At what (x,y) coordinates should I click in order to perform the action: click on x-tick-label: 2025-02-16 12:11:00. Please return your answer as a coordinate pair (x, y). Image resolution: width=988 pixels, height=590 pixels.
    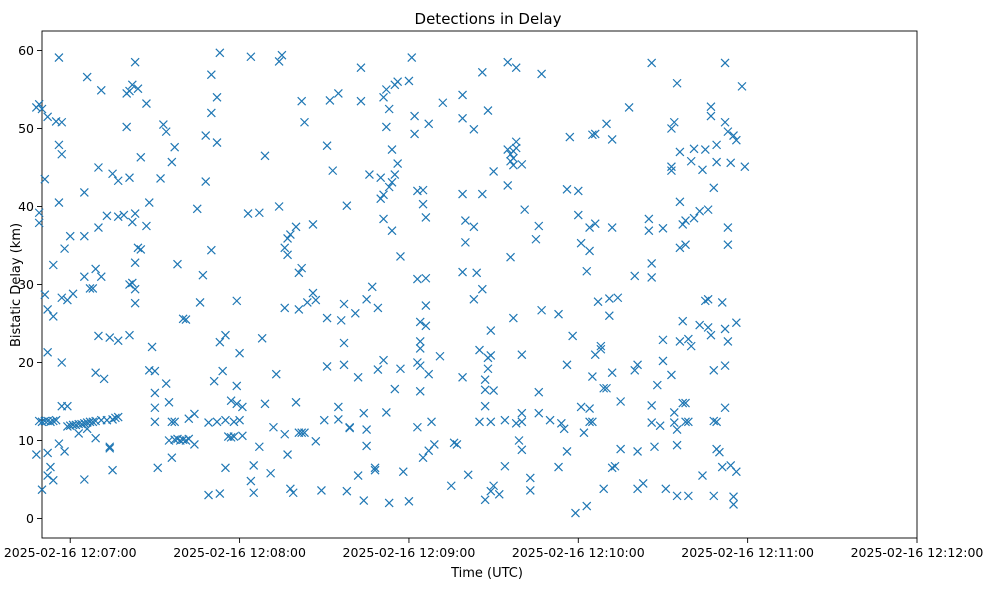
    Looking at the image, I should click on (747, 552).